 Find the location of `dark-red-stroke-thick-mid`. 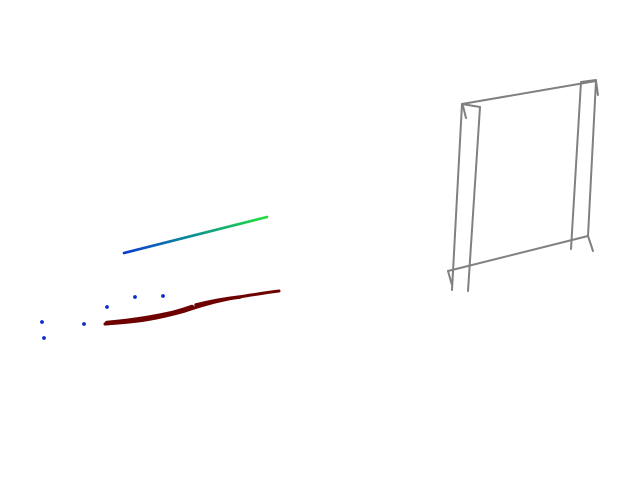

dark-red-stroke-thick-mid is located at coordinates (218, 301).